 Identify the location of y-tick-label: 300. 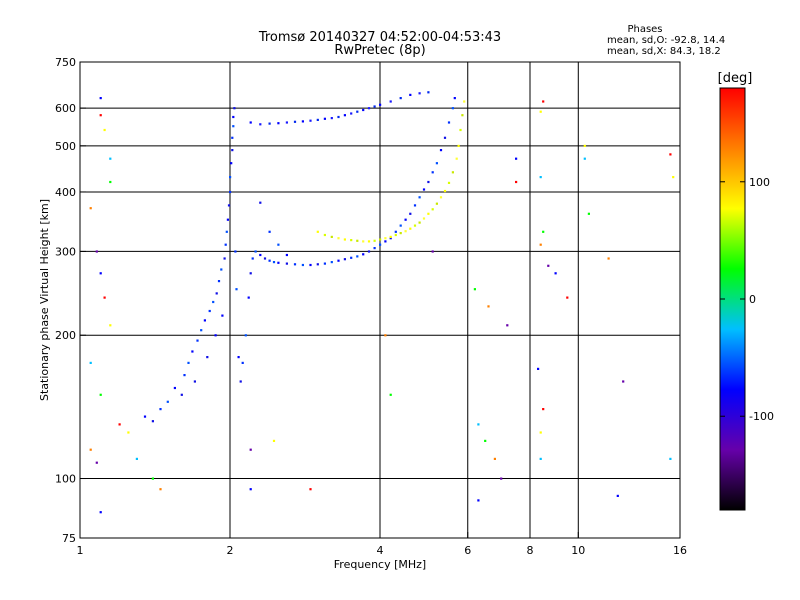
(65, 251).